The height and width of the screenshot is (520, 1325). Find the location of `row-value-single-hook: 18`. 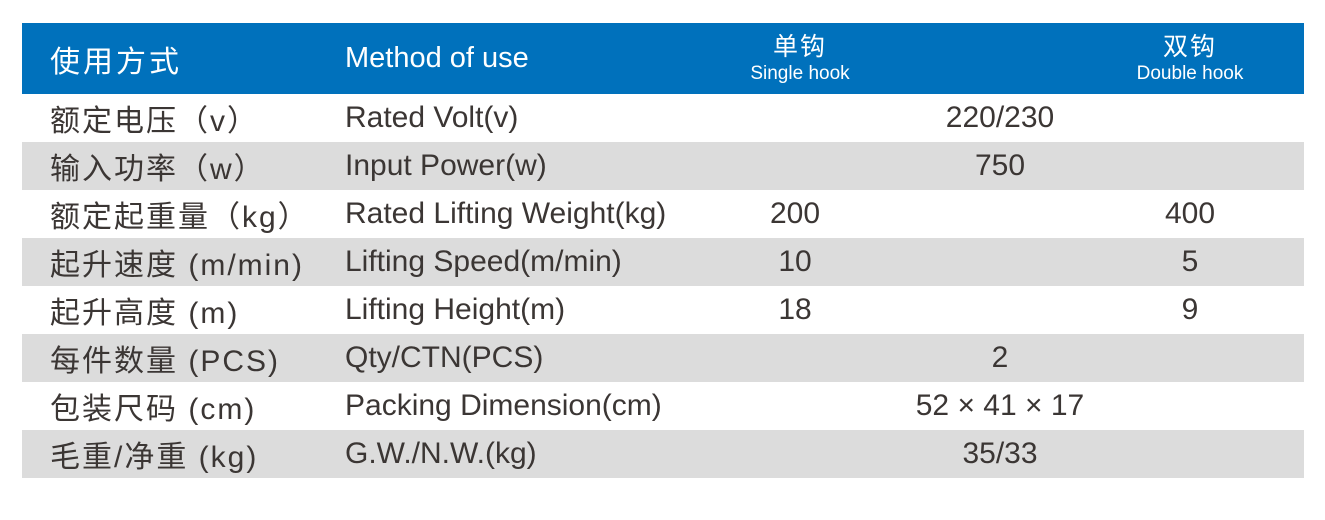

row-value-single-hook: 18 is located at coordinates (795, 309).